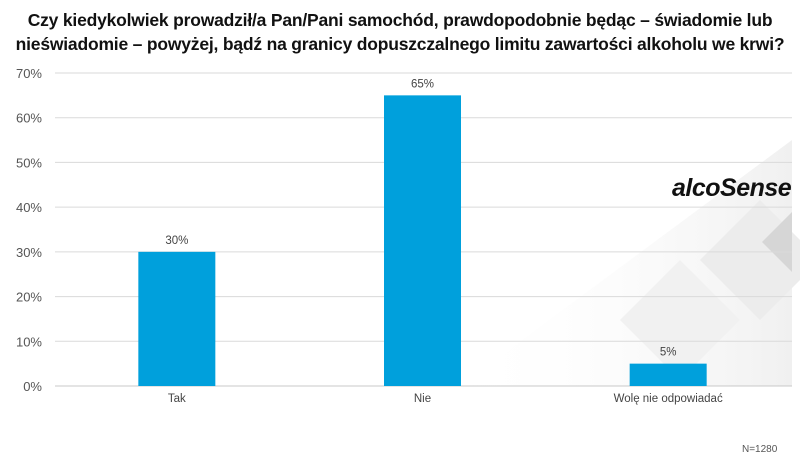 The height and width of the screenshot is (468, 800). Describe the element at coordinates (176, 241) in the screenshot. I see `data-label: 30%` at that location.